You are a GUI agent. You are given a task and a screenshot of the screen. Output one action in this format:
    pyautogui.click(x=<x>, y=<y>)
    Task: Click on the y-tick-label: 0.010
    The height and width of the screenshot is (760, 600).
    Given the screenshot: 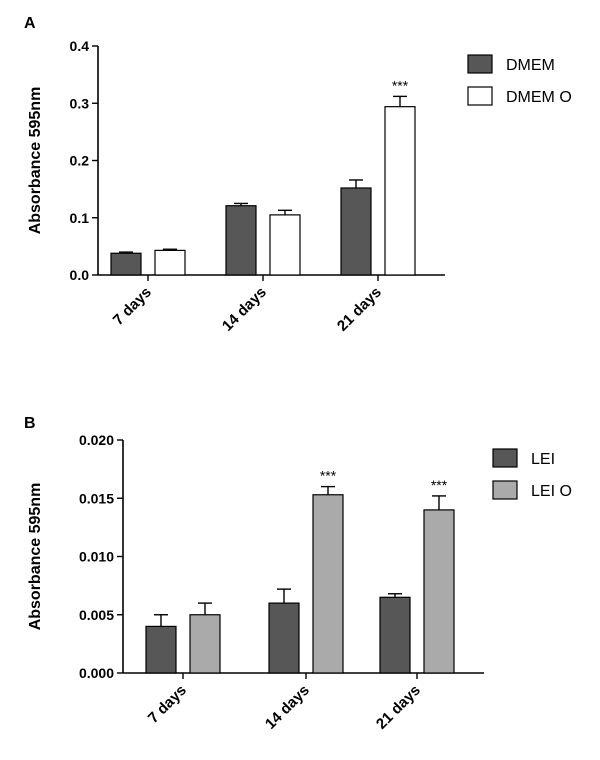 What is the action you would take?
    pyautogui.click(x=96, y=557)
    